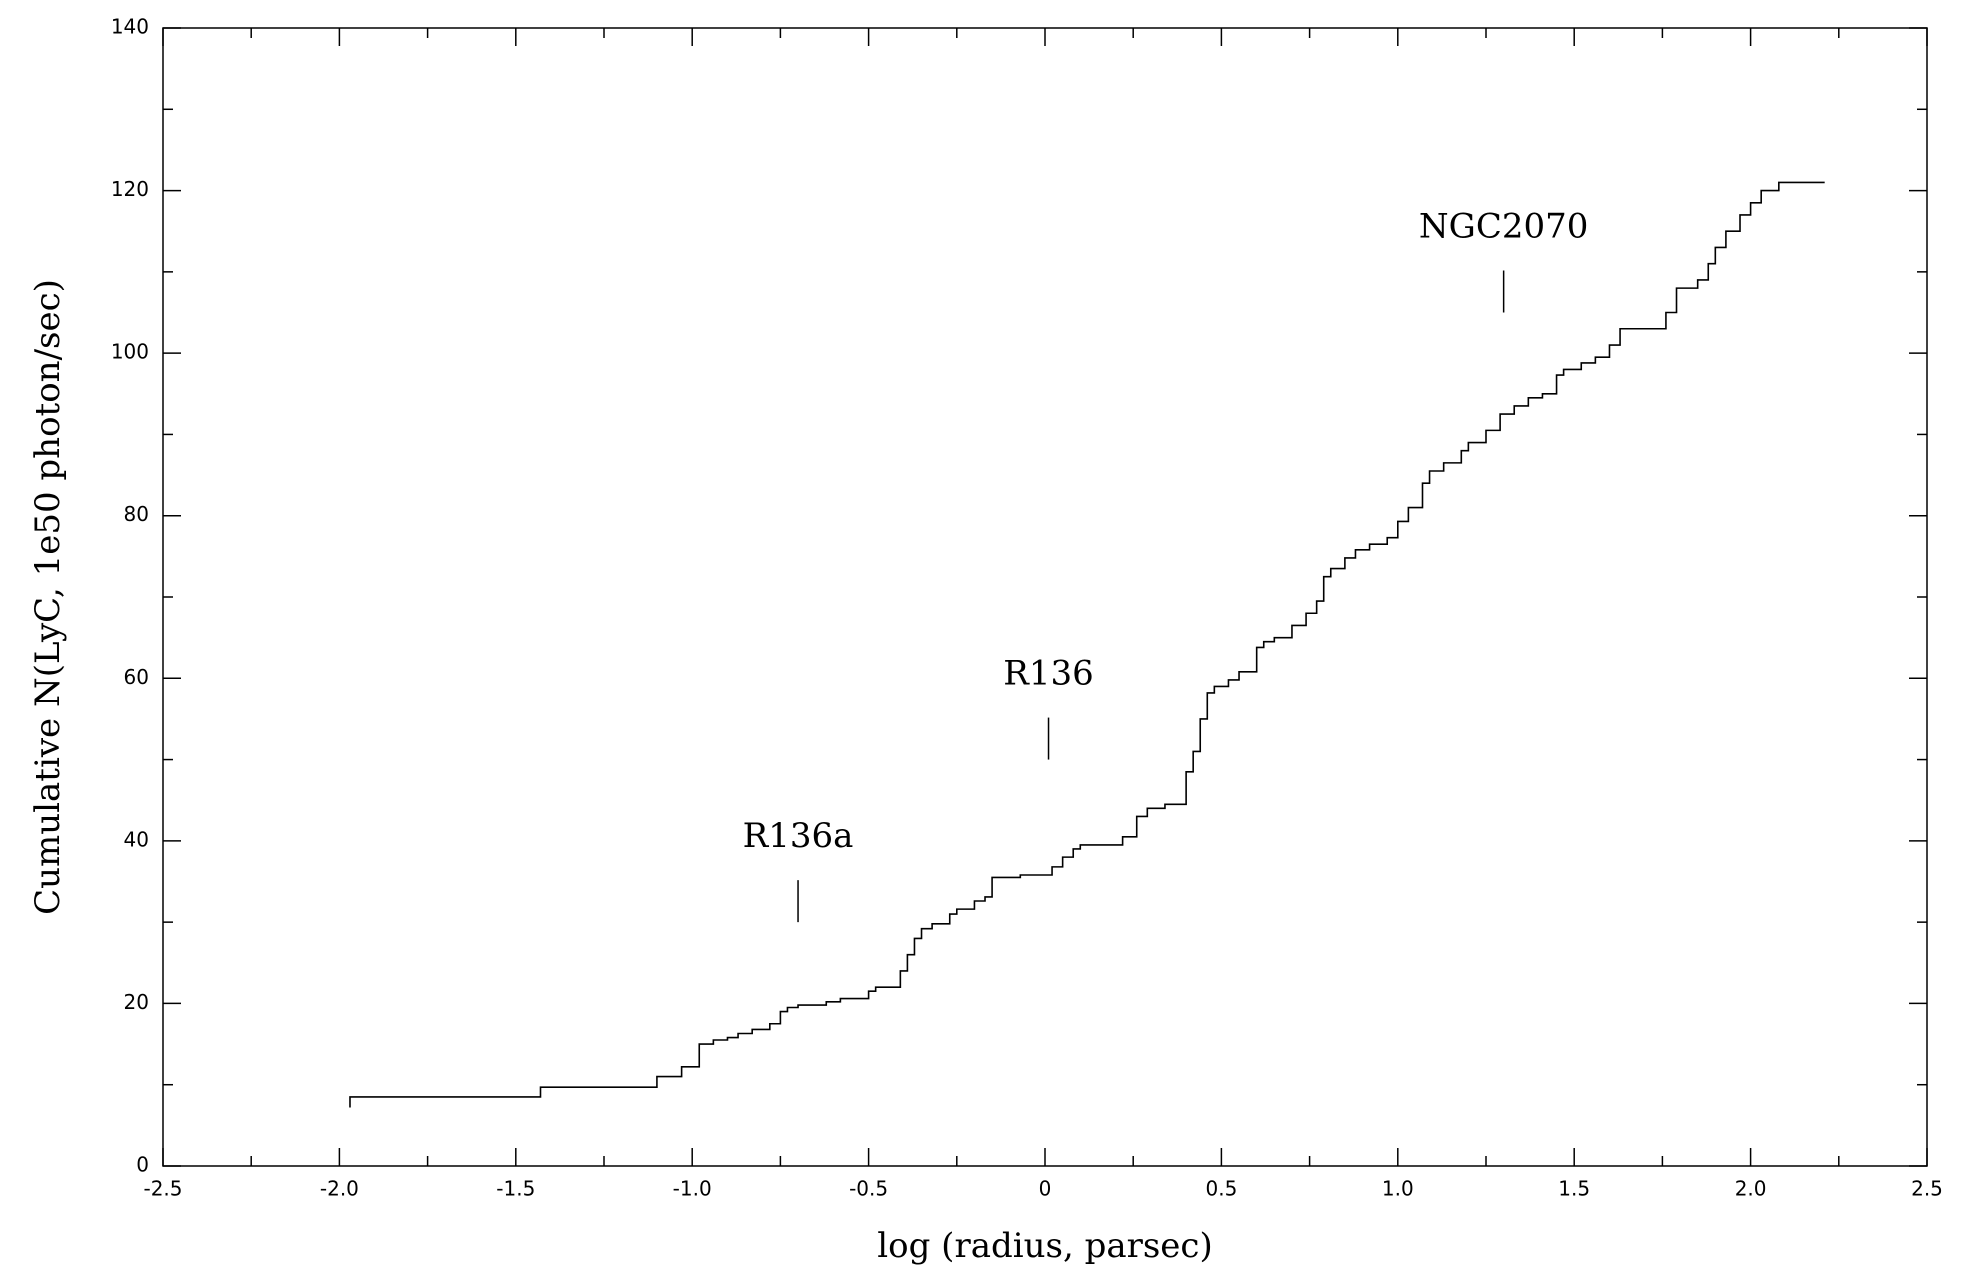 This screenshot has width=1972, height=1282. What do you see at coordinates (136, 839) in the screenshot?
I see `y-tick-label: 40` at bounding box center [136, 839].